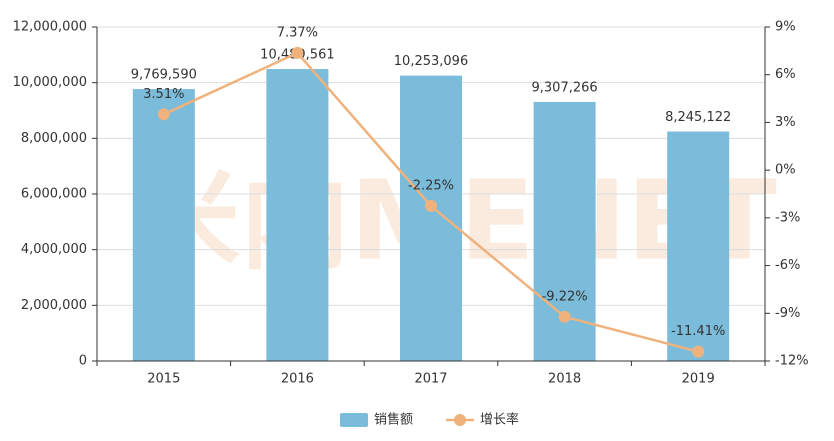 The height and width of the screenshot is (441, 834). Describe the element at coordinates (785, 27) in the screenshot. I see `y2-tick-label: 9%` at that location.